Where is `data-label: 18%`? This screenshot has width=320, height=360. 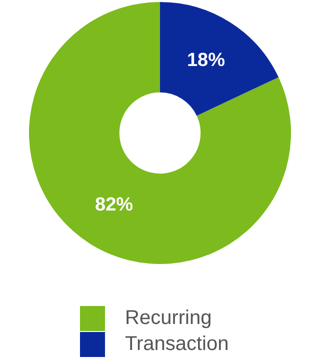 data-label: 18% is located at coordinates (206, 60).